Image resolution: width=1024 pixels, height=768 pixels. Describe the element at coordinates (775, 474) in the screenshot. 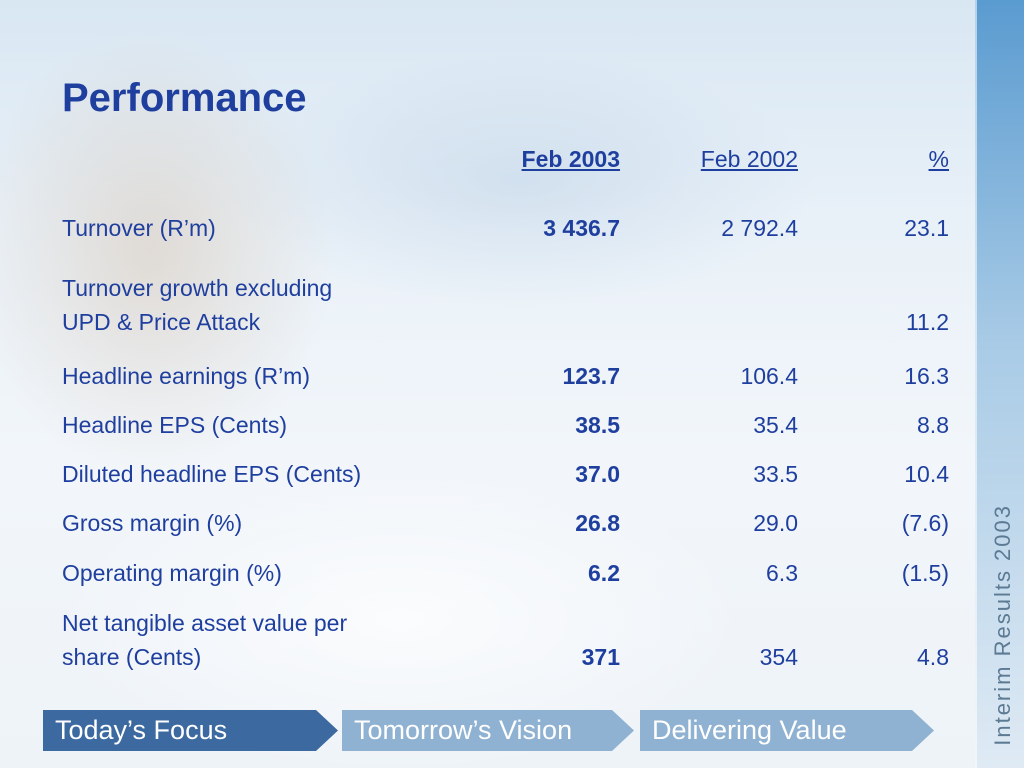

I see `cell-feb-2002: 33.5` at that location.